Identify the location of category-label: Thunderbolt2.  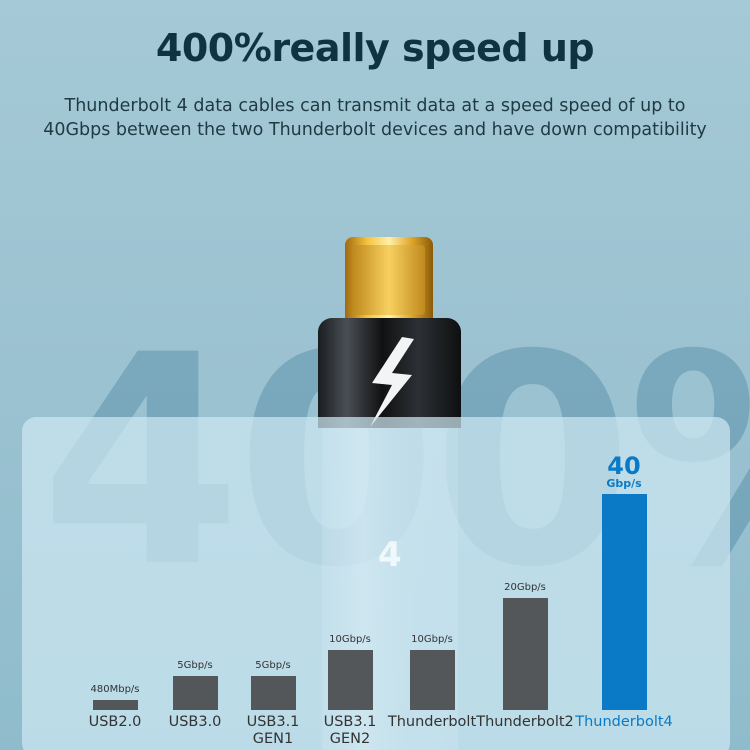
(525, 722).